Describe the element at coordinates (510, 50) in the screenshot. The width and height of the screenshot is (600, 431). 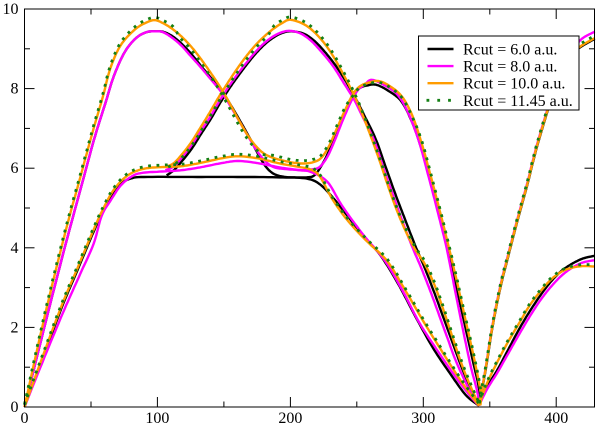
I see `svg-text: Rcut = 6.0 a.u.` at that location.